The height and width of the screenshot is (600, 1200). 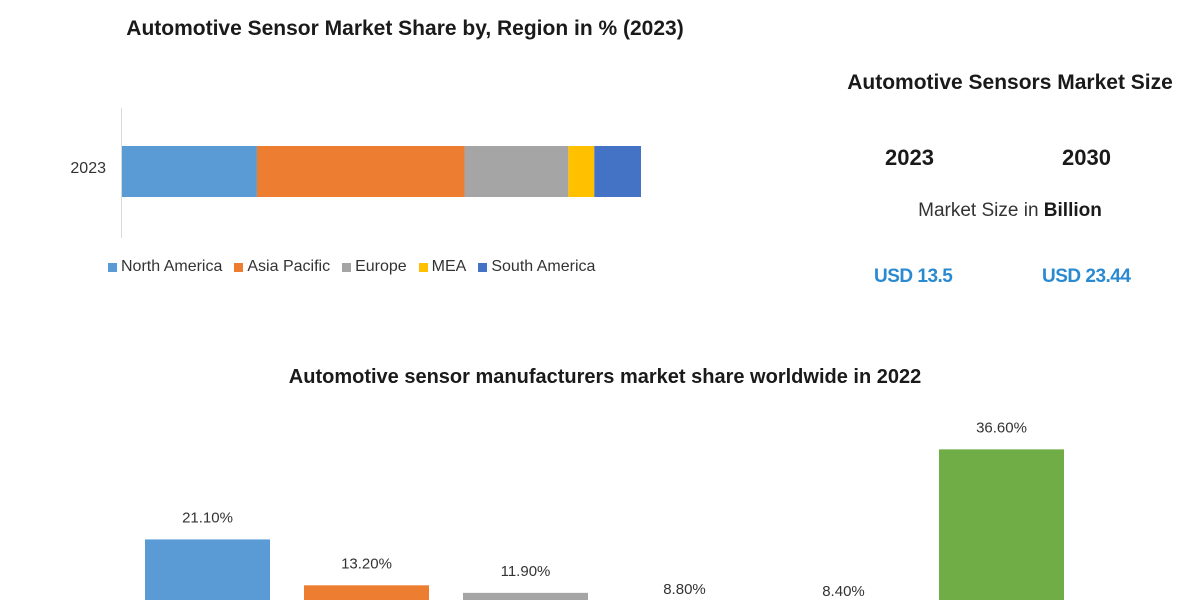 I want to click on legend-item: South America, so click(x=536, y=267).